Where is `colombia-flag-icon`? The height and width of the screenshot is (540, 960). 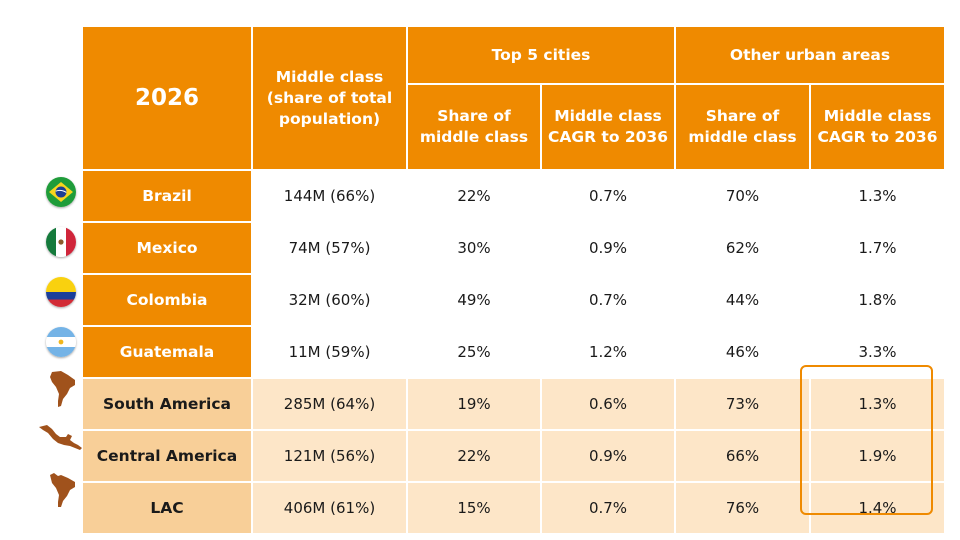
colombia-flag-icon is located at coordinates (61, 292).